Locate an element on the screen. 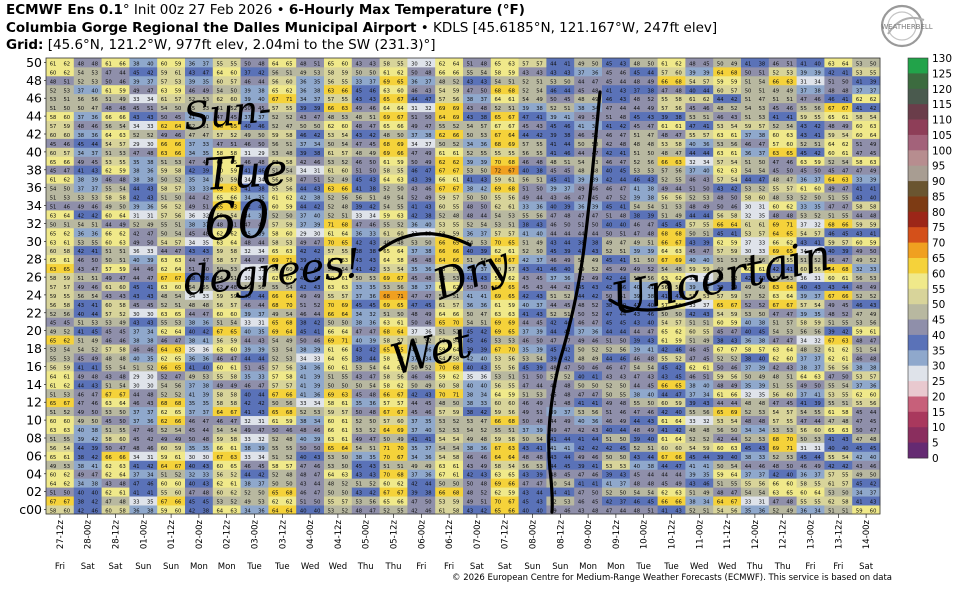  model-name: ECMWF Ens 0.1 is located at coordinates (64, 10).